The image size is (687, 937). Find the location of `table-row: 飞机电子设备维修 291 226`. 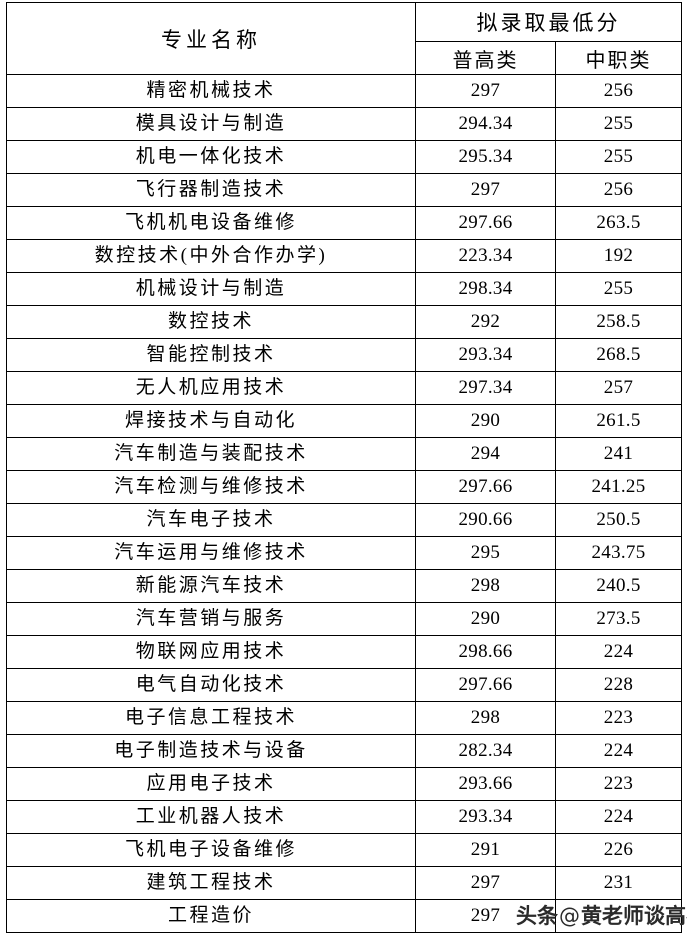

table-row: 飞机电子设备维修 291 226 is located at coordinates (344, 850).